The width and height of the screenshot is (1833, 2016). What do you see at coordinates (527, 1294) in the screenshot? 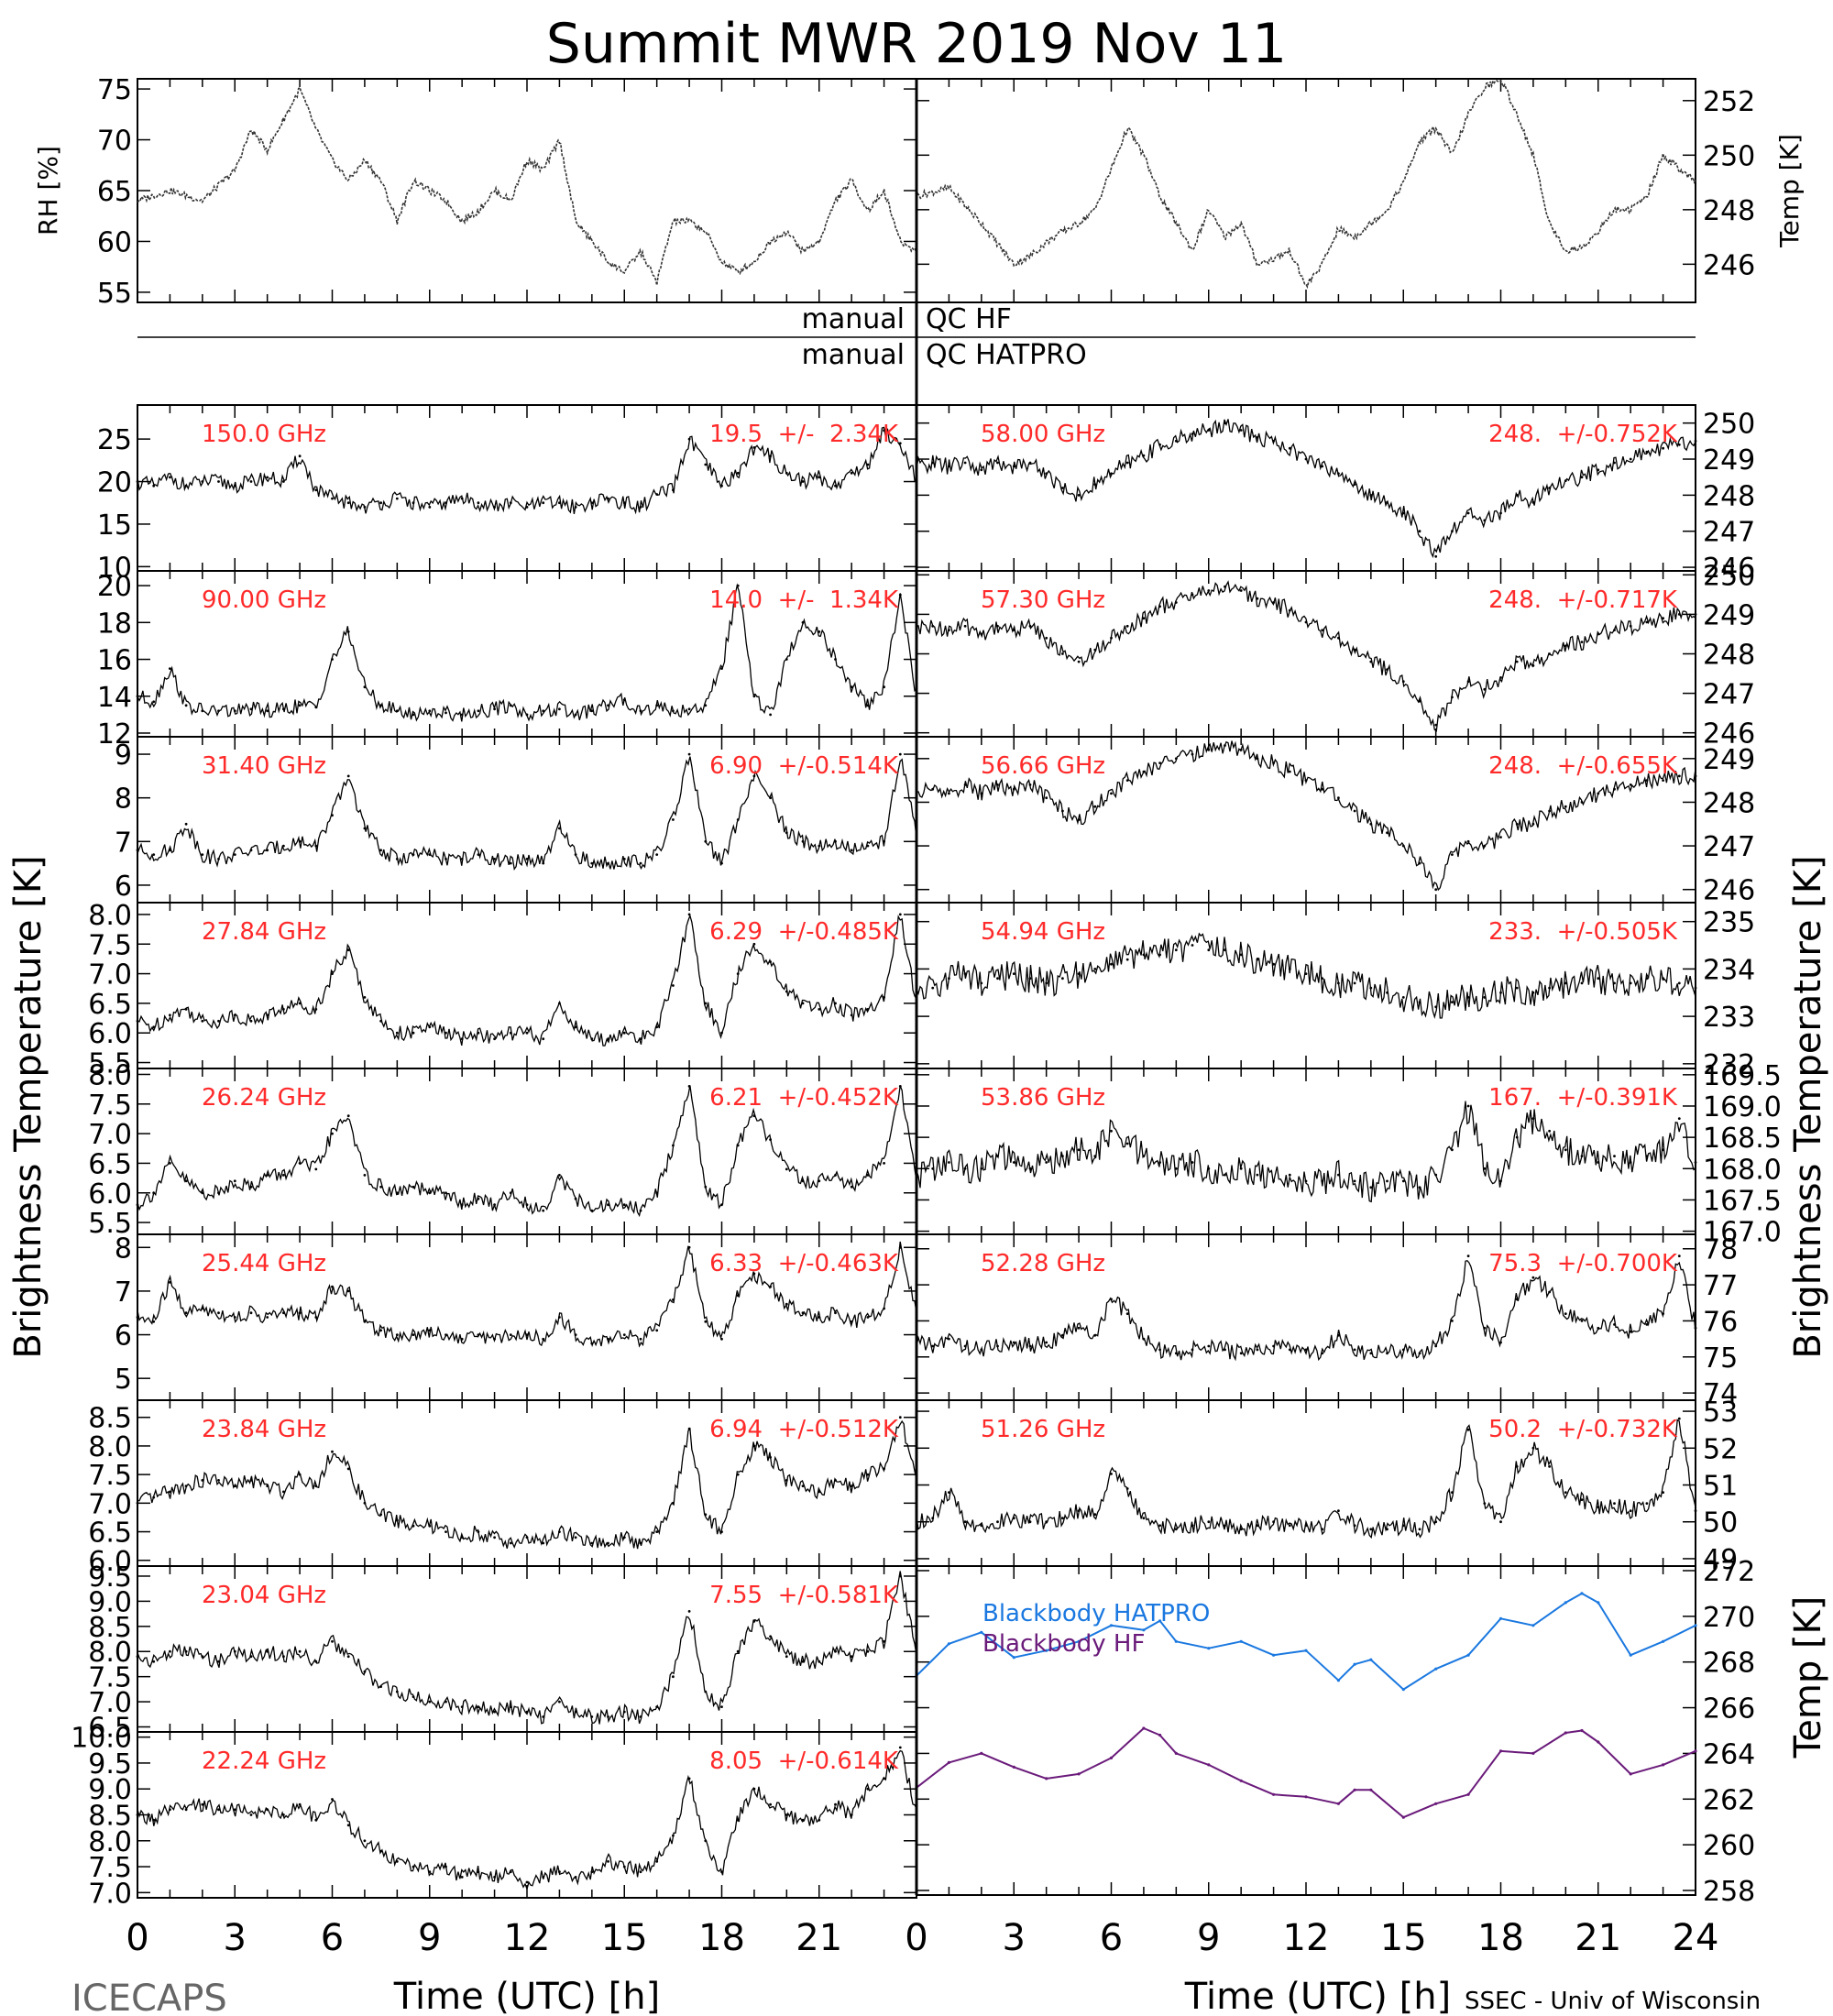
I see `ch6-trace` at bounding box center [527, 1294].